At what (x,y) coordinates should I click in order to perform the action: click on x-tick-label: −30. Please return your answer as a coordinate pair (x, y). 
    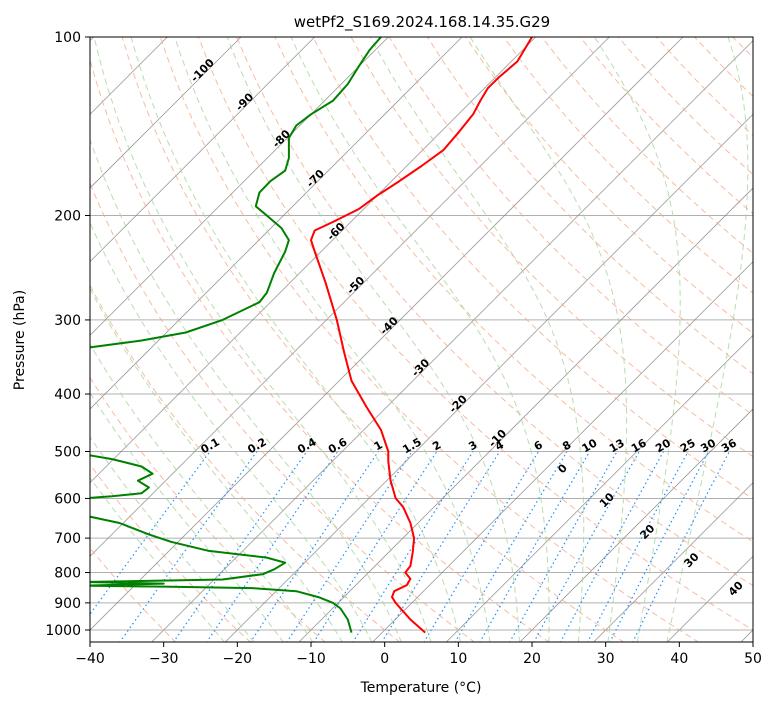
    Looking at the image, I should click on (164, 659).